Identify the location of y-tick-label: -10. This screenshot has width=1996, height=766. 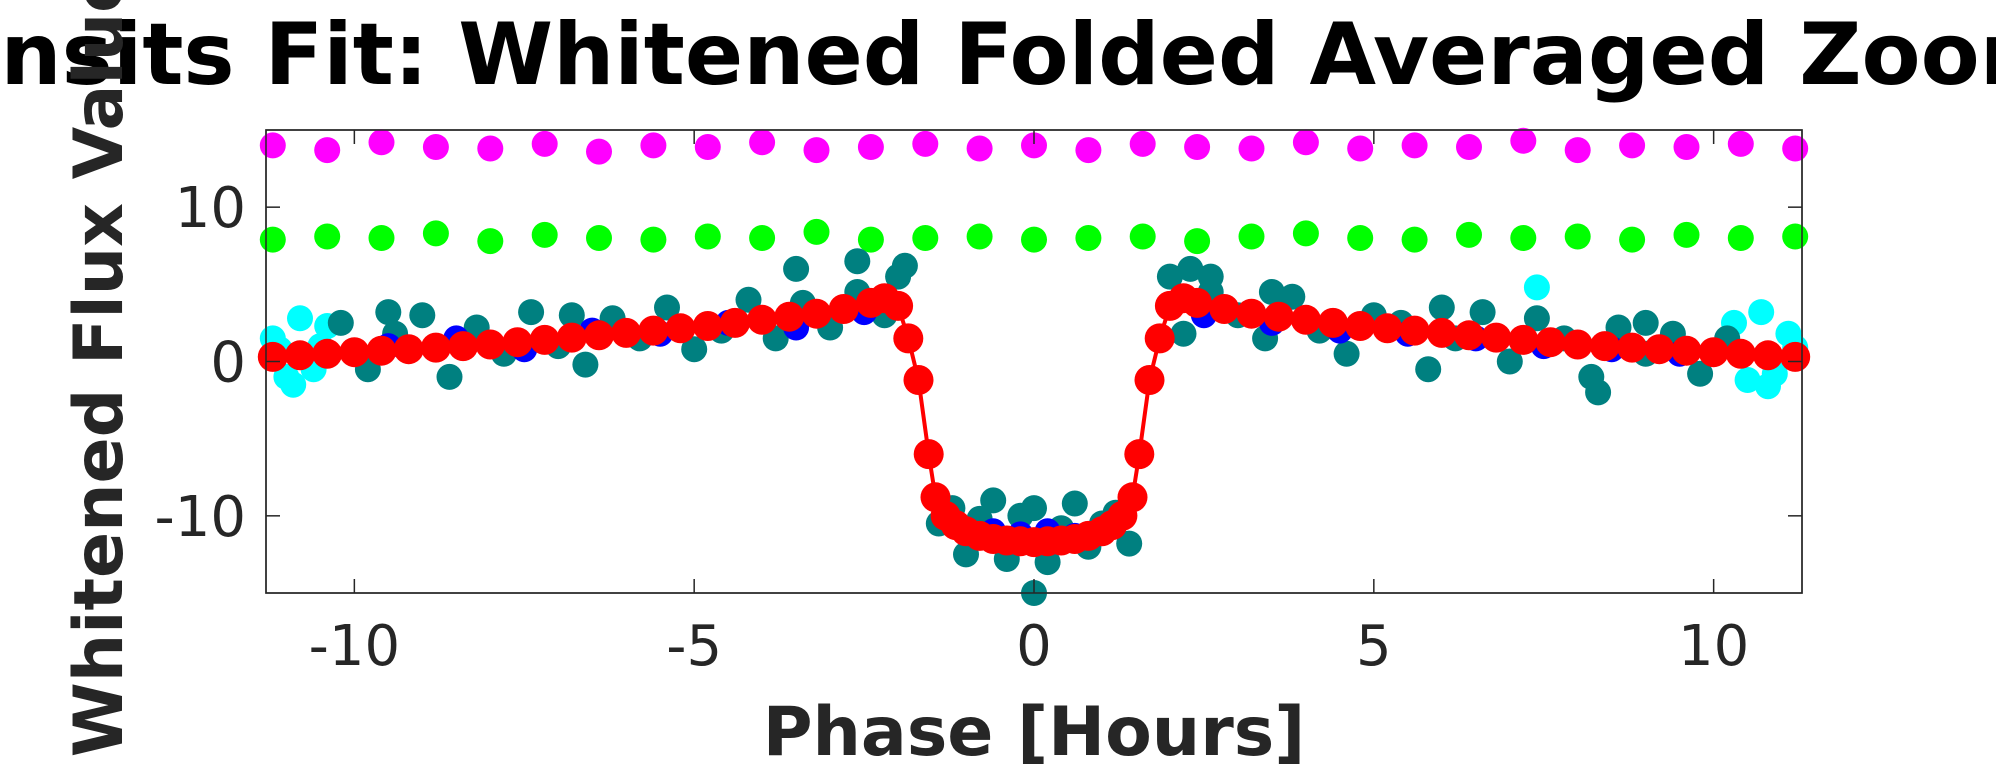
(200, 517).